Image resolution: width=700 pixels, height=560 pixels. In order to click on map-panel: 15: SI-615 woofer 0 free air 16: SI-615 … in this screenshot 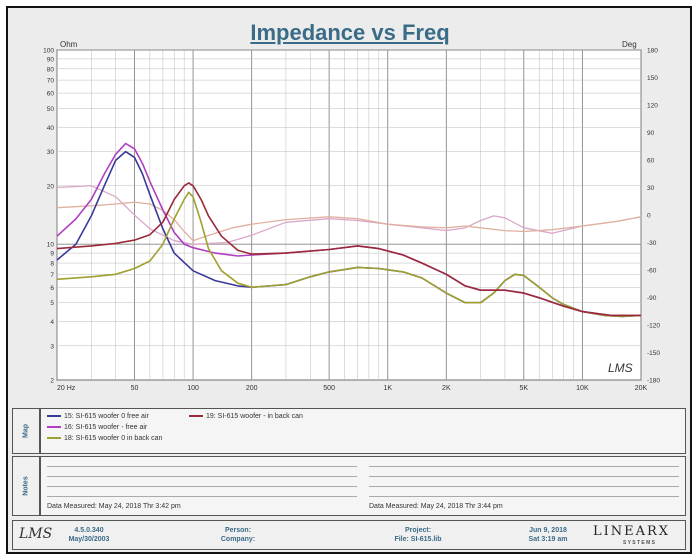, I will do `click(363, 431)`.